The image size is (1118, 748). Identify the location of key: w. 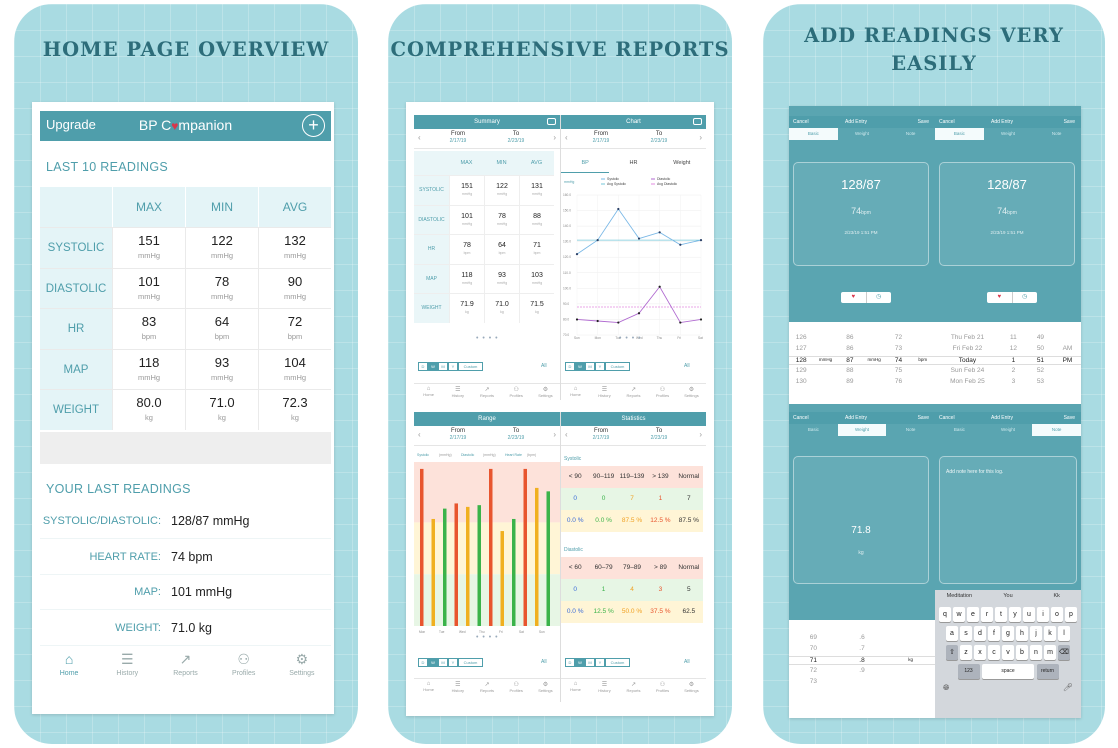
(959, 614).